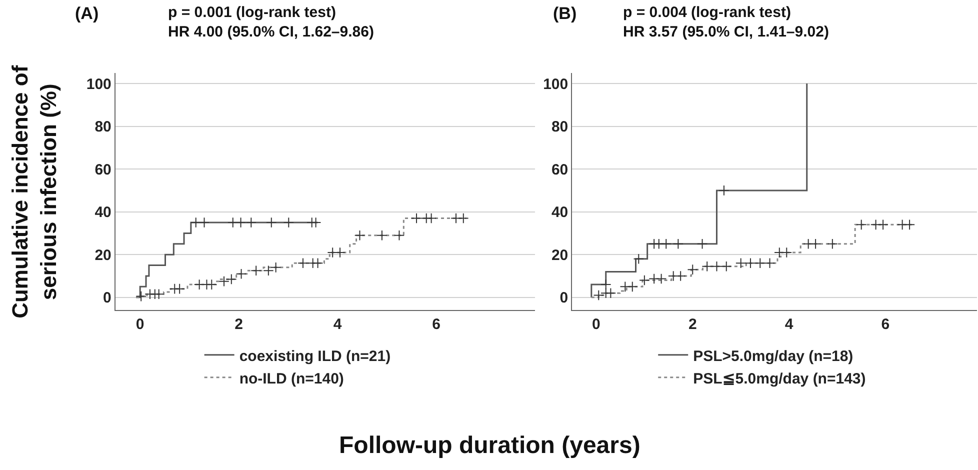 The width and height of the screenshot is (978, 470). Describe the element at coordinates (565, 13) in the screenshot. I see `chart-title: (B)` at that location.